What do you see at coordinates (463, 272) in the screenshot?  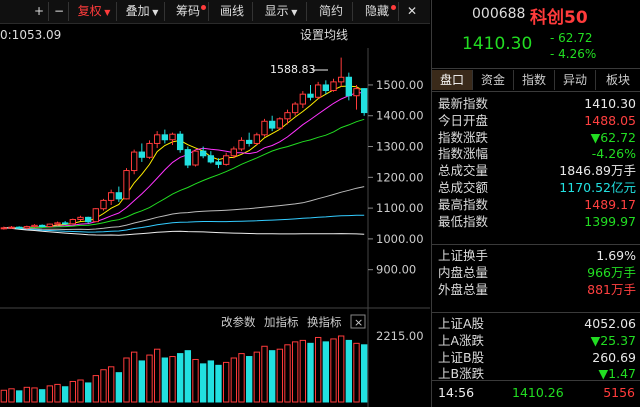 I see `quote-label: 内盘总量` at bounding box center [463, 272].